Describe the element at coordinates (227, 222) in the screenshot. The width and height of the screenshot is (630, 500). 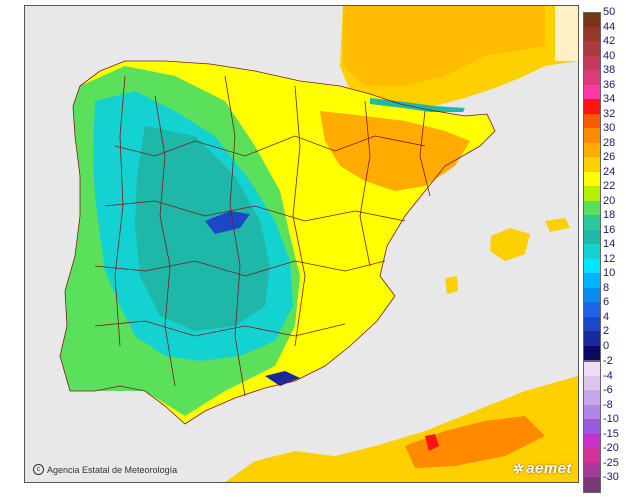
I see `sierra-cold-spot` at that location.